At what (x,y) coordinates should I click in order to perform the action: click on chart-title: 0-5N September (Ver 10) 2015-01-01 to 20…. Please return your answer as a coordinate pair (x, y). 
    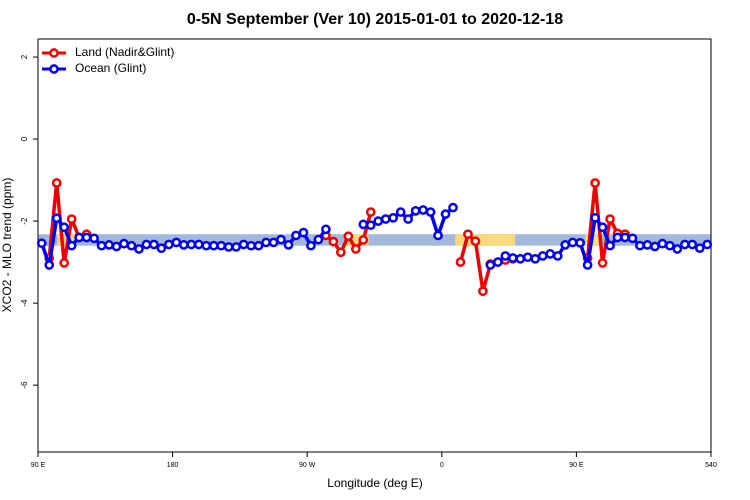
    Looking at the image, I should click on (375, 19).